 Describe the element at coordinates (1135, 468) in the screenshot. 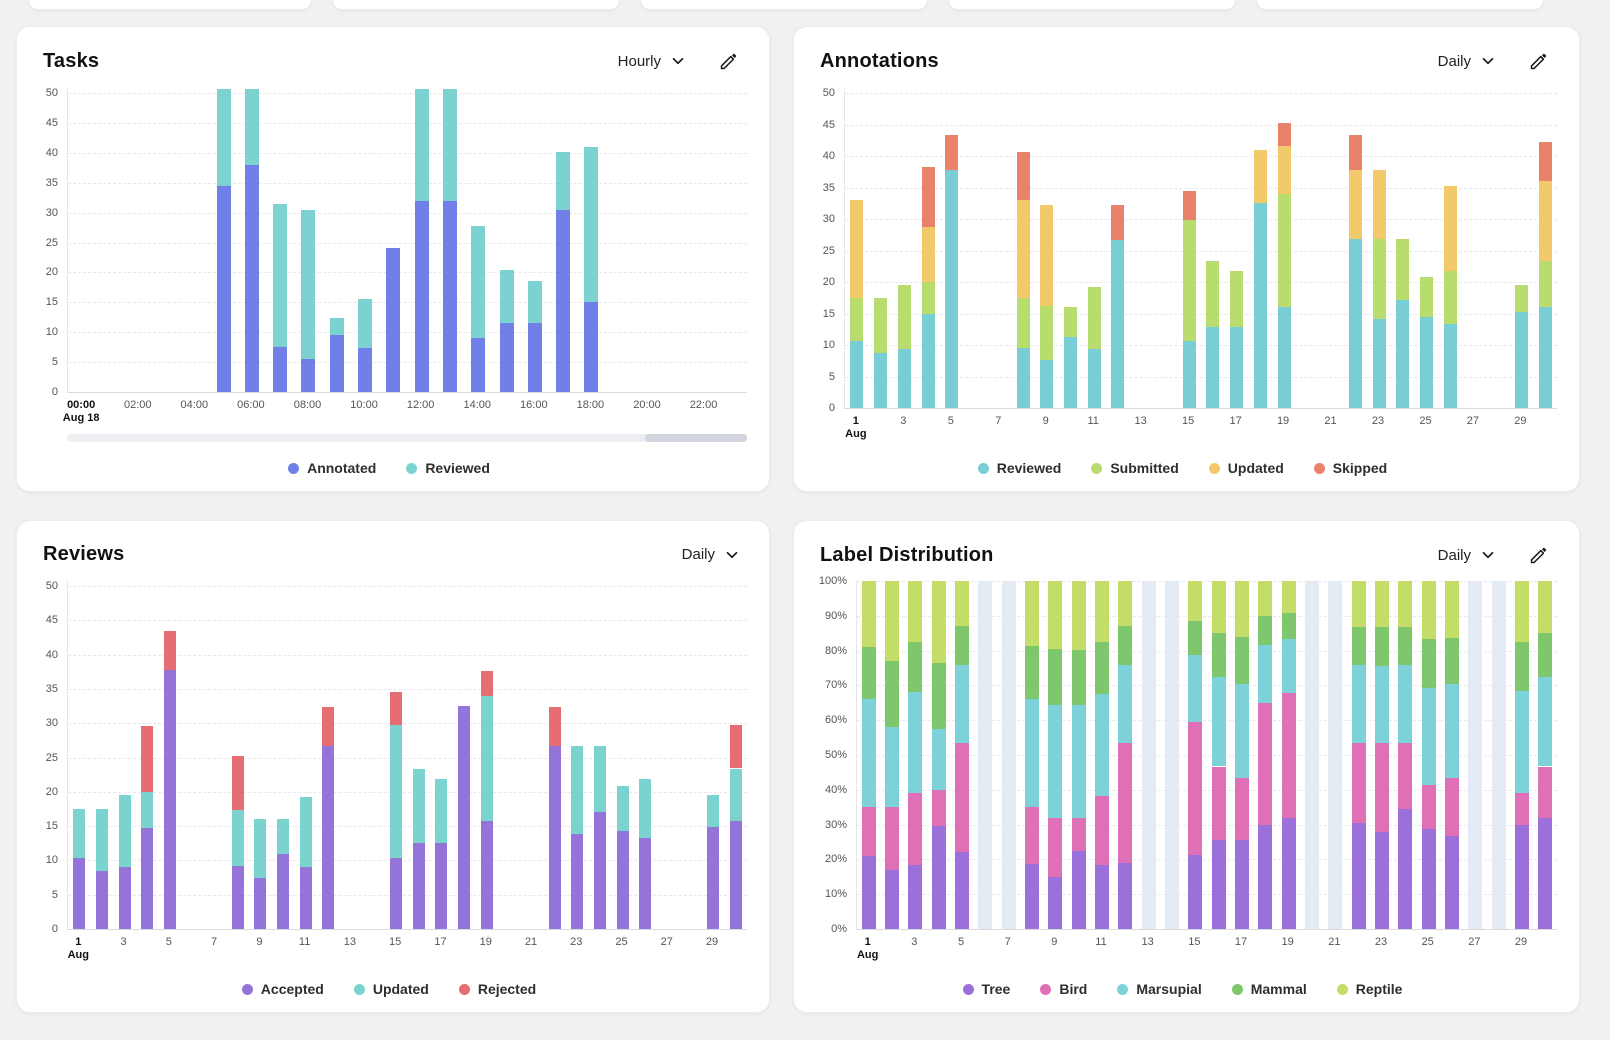

I see `legend-item-submitted: Submitted` at that location.